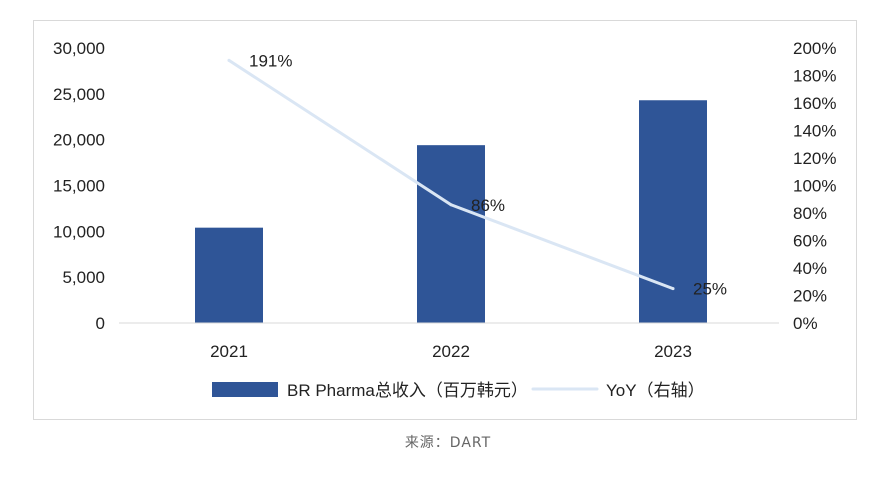 This screenshot has width=896, height=479. Describe the element at coordinates (100, 323) in the screenshot. I see `left-tick-label: 0` at that location.